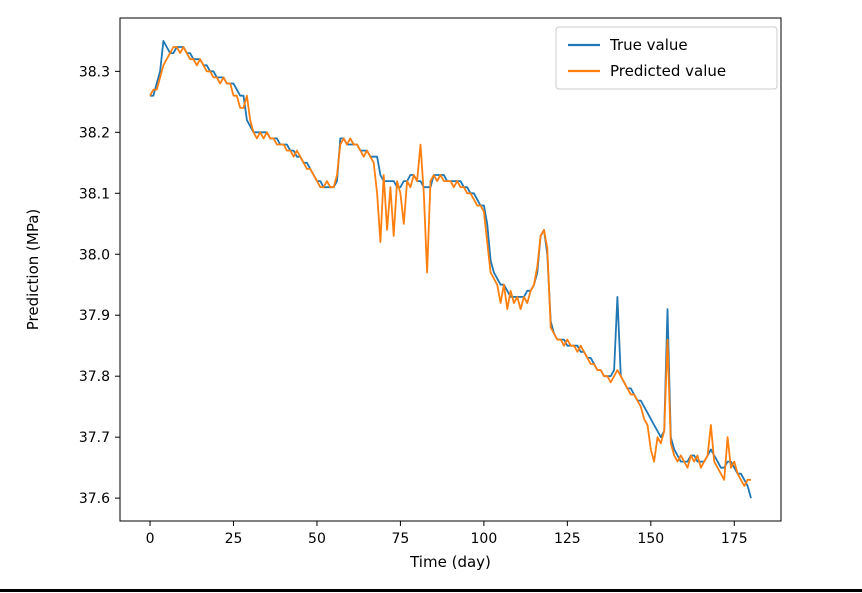 The image size is (862, 593). I want to click on x-tick-label: 0, so click(150, 539).